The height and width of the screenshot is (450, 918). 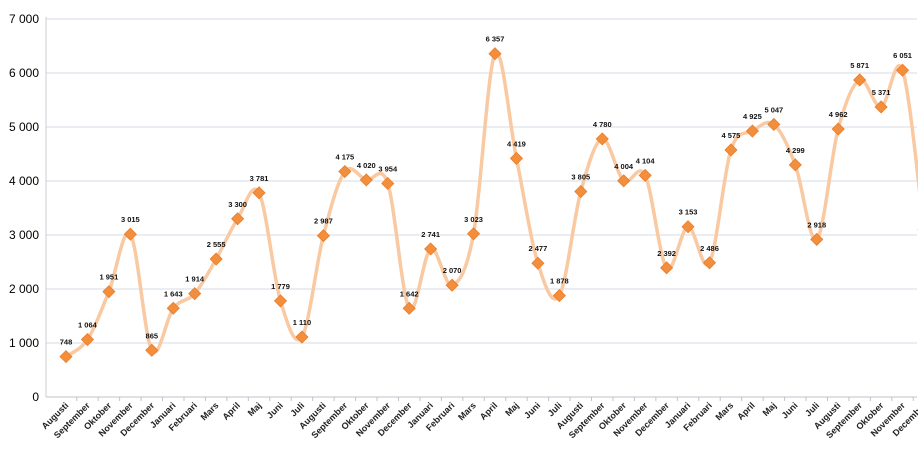 I want to click on data-label: 6 051, so click(x=902, y=55).